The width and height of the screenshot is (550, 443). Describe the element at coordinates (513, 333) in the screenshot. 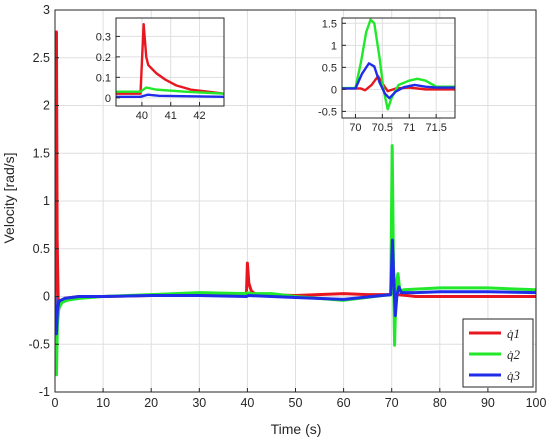

I see `legend-label: q̇1` at that location.